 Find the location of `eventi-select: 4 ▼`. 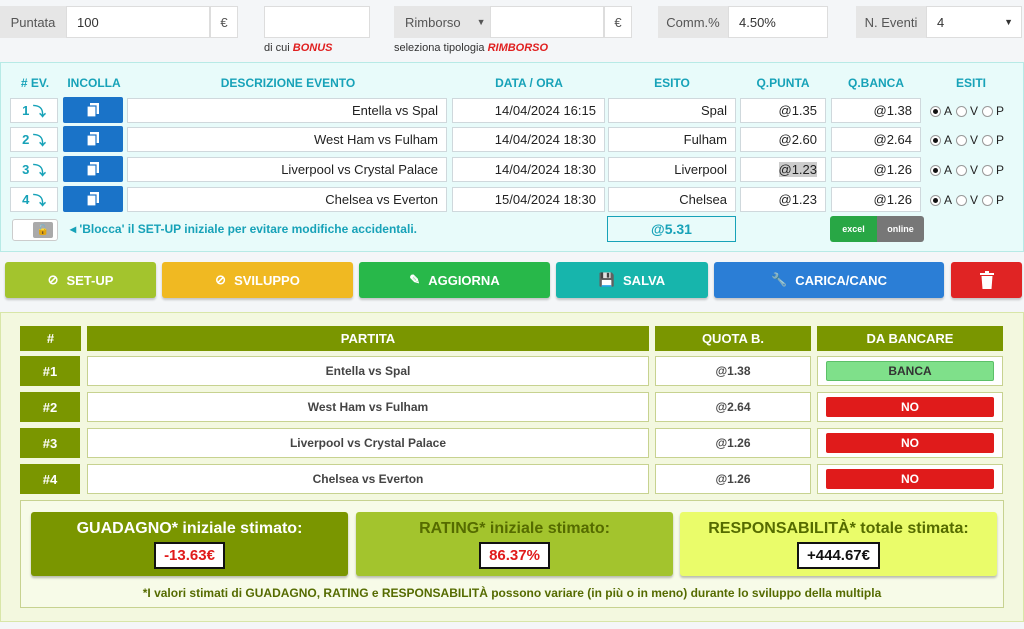

eventi-select: 4 ▼ is located at coordinates (974, 22).